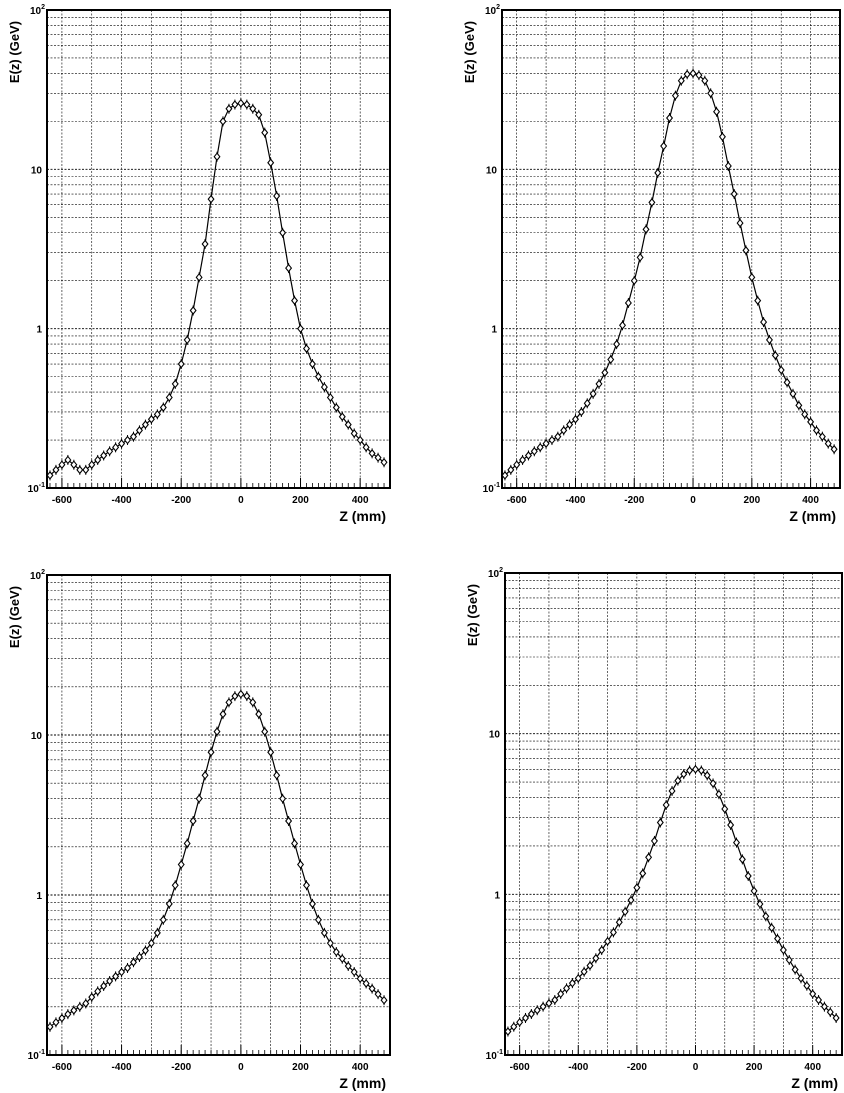 The image size is (844, 1093). What do you see at coordinates (494, 1055) in the screenshot?
I see `y-tick-label: 10⁻¹` at bounding box center [494, 1055].